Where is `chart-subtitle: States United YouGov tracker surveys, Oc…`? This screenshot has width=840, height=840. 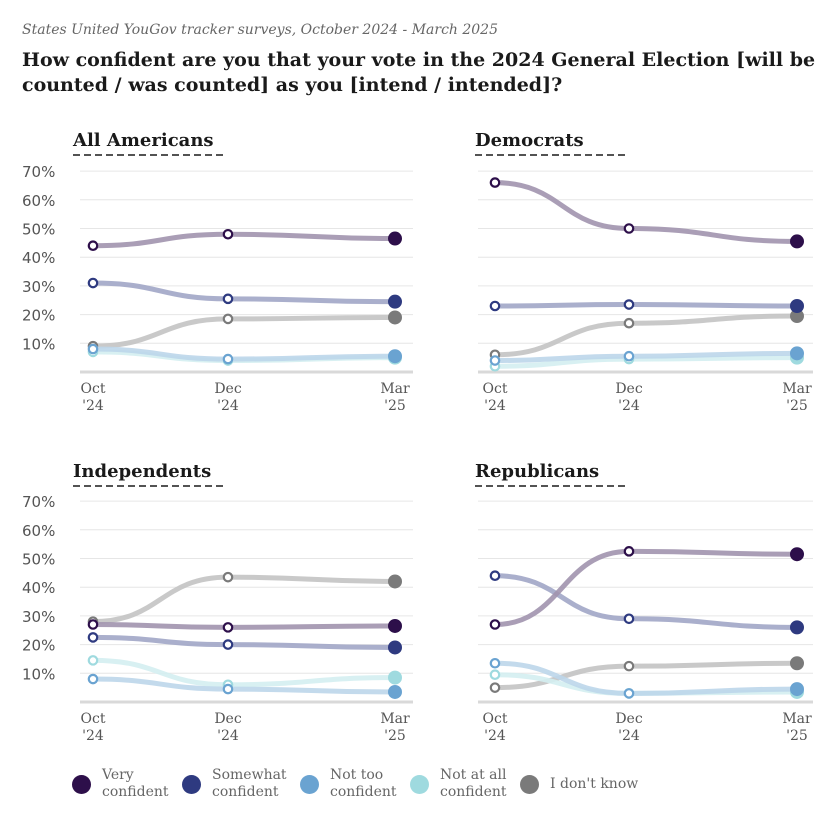 chart-subtitle: States United YouGov tracker surveys, Oc… is located at coordinates (260, 30).